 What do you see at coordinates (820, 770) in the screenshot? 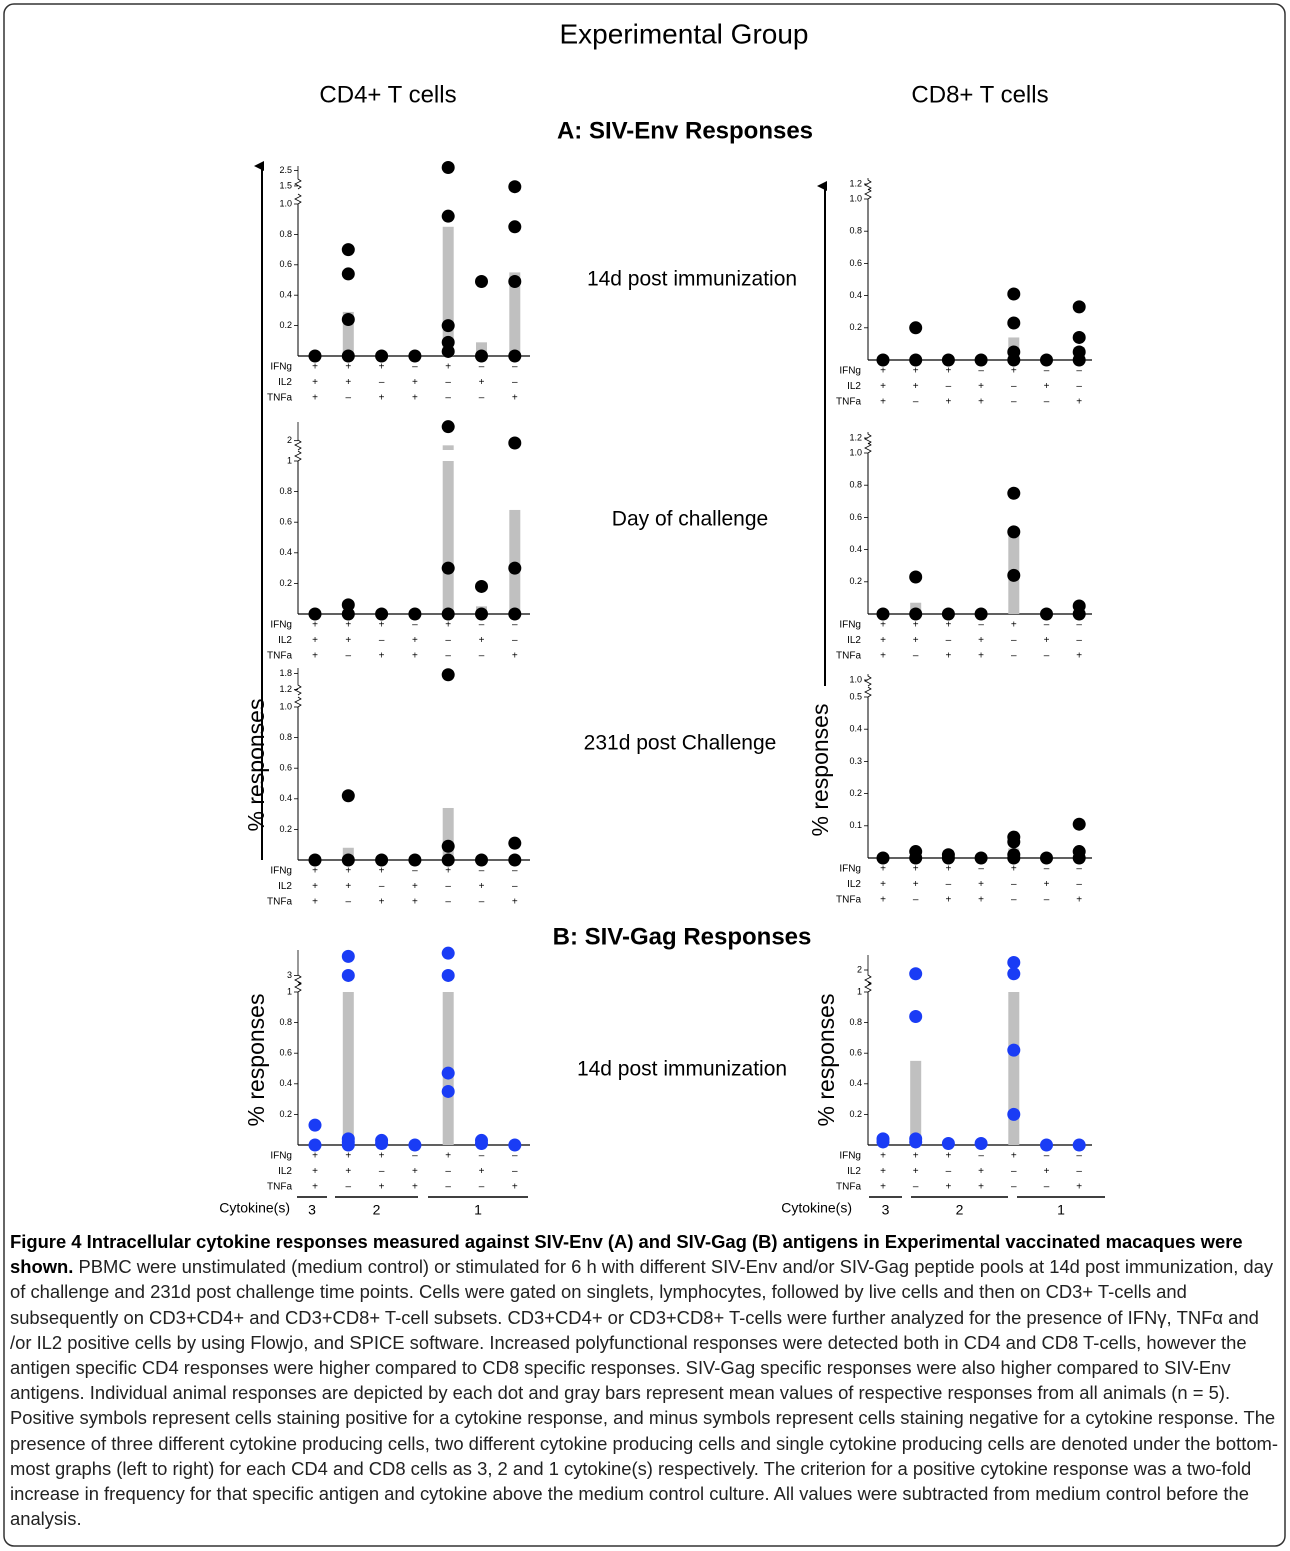
I see `y-label: % responses` at bounding box center [820, 770].